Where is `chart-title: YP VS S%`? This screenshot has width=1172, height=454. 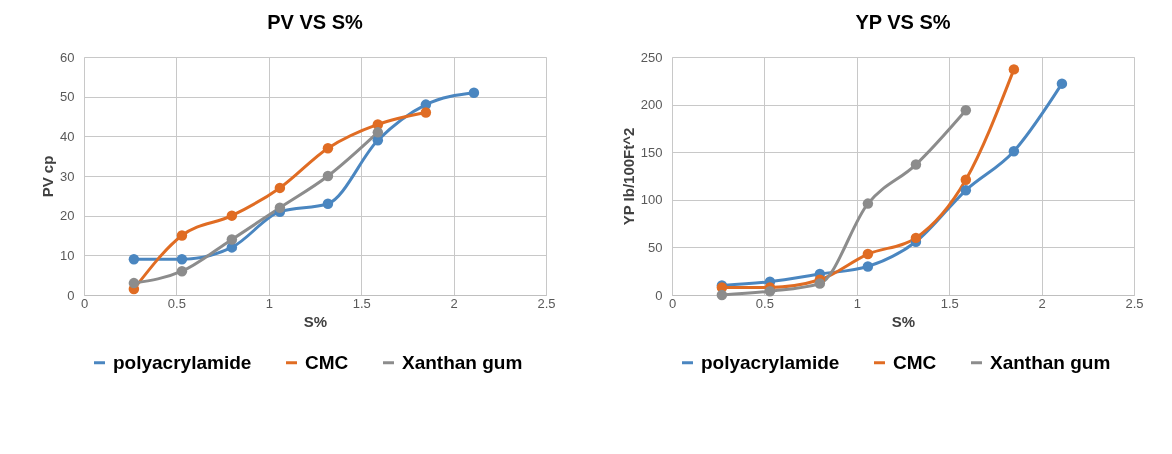 chart-title: YP VS S% is located at coordinates (903, 22).